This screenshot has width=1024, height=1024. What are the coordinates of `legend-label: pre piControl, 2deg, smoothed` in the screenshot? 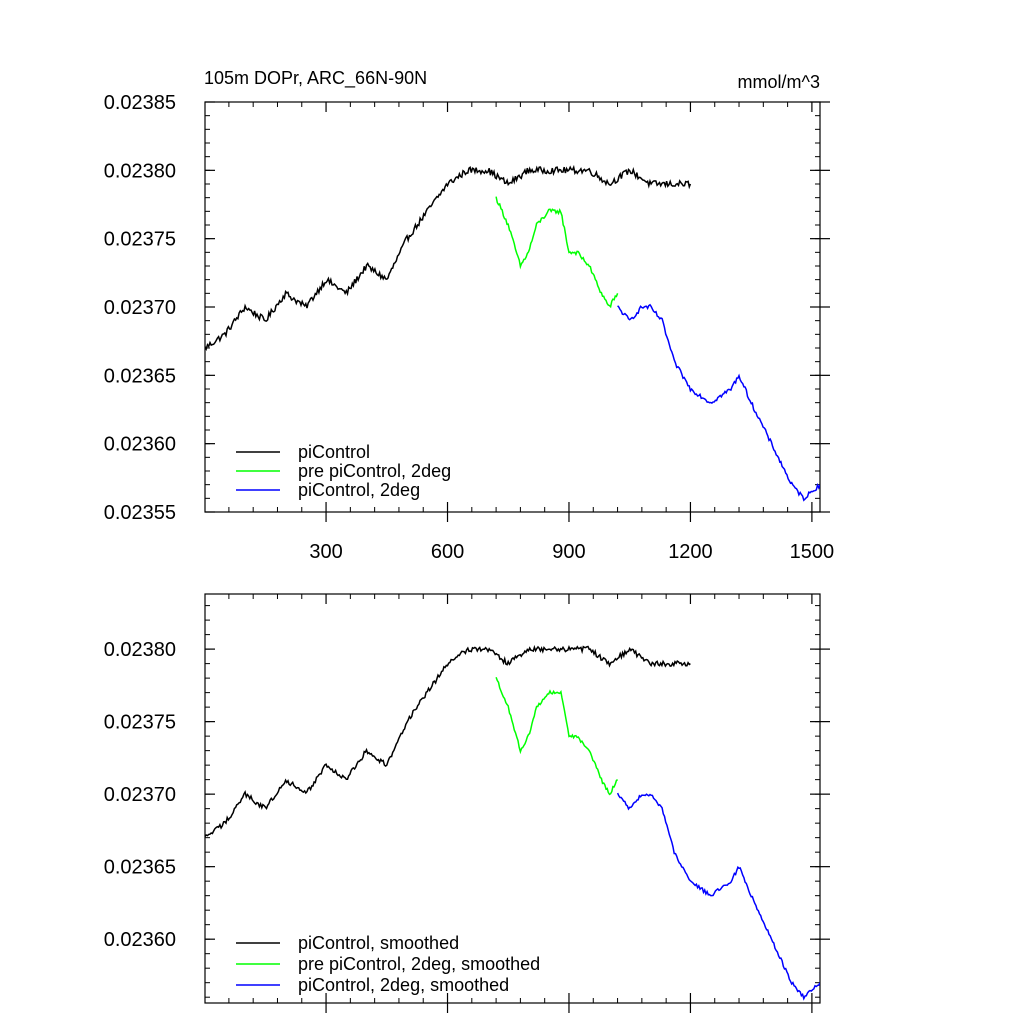 It's located at (419, 964).